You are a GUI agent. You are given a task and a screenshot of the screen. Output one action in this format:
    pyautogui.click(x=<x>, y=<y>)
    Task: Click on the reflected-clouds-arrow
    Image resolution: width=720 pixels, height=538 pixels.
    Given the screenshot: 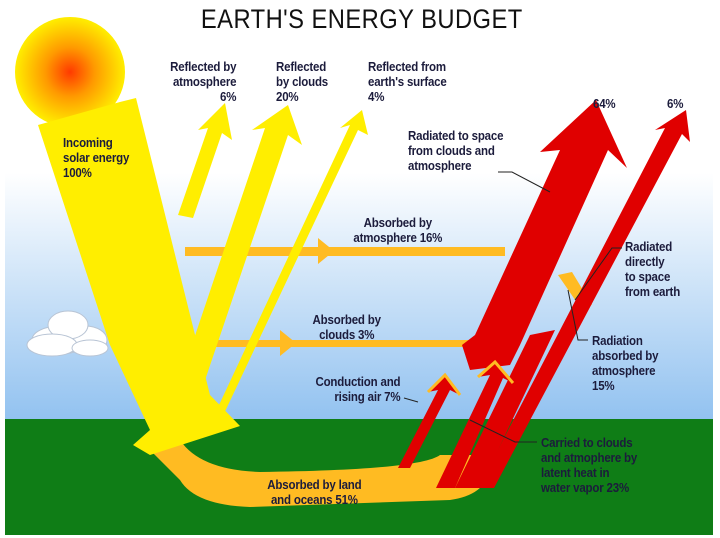 What is the action you would take?
    pyautogui.click(x=238, y=250)
    